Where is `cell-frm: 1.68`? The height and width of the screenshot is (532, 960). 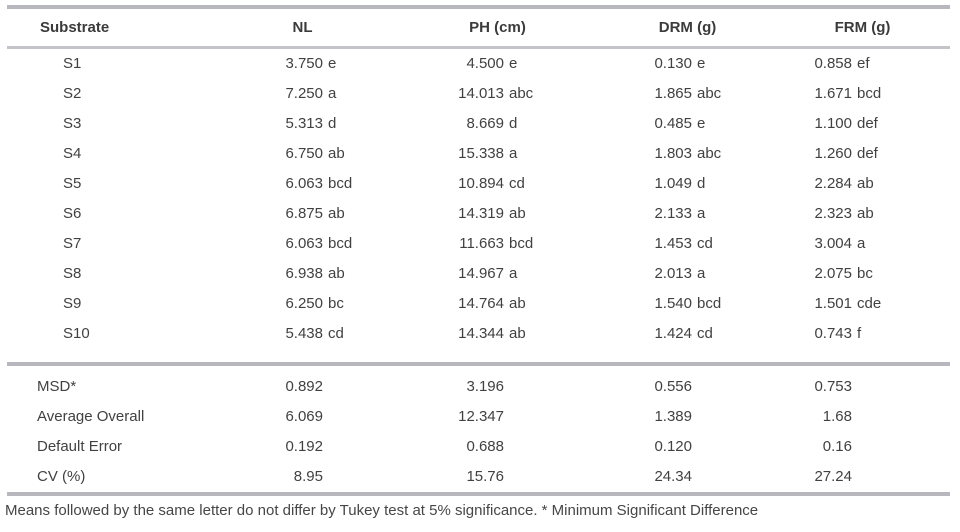 cell-frm: 1.68 is located at coordinates (862, 417).